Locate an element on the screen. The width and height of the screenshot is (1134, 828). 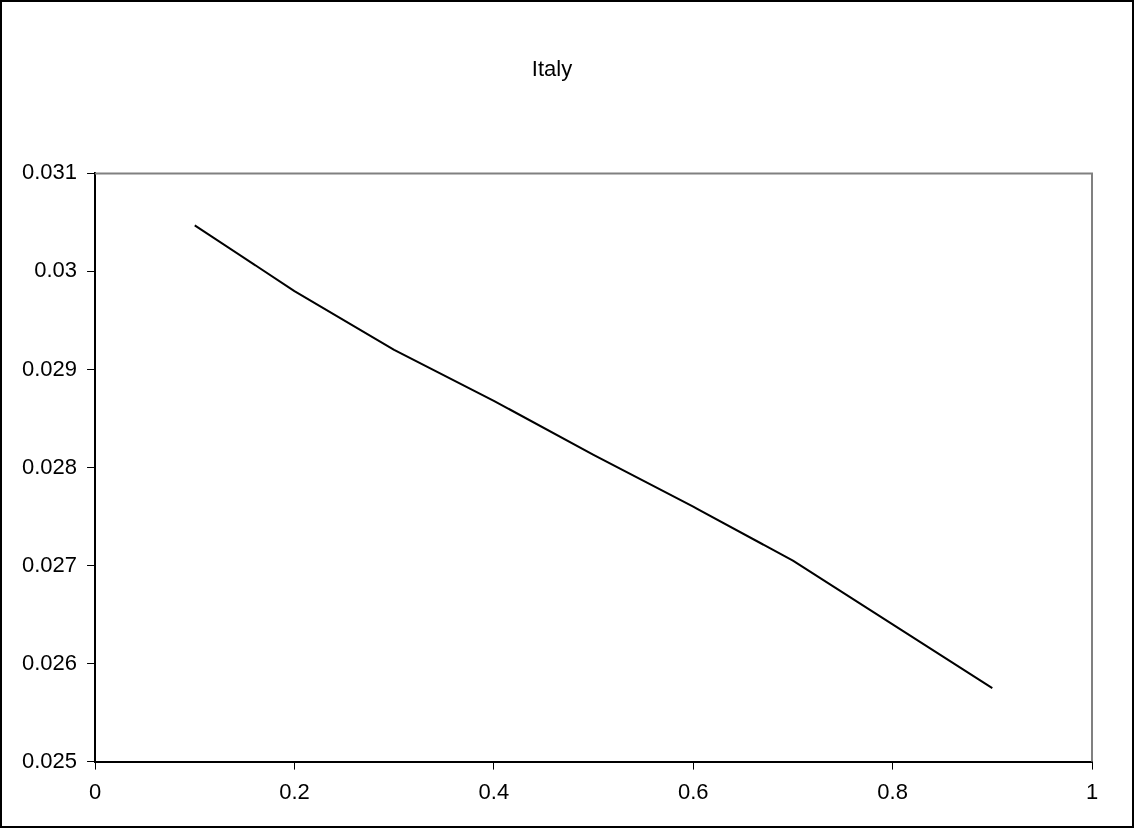
y-tick-label: 0.025 is located at coordinates (49, 760).